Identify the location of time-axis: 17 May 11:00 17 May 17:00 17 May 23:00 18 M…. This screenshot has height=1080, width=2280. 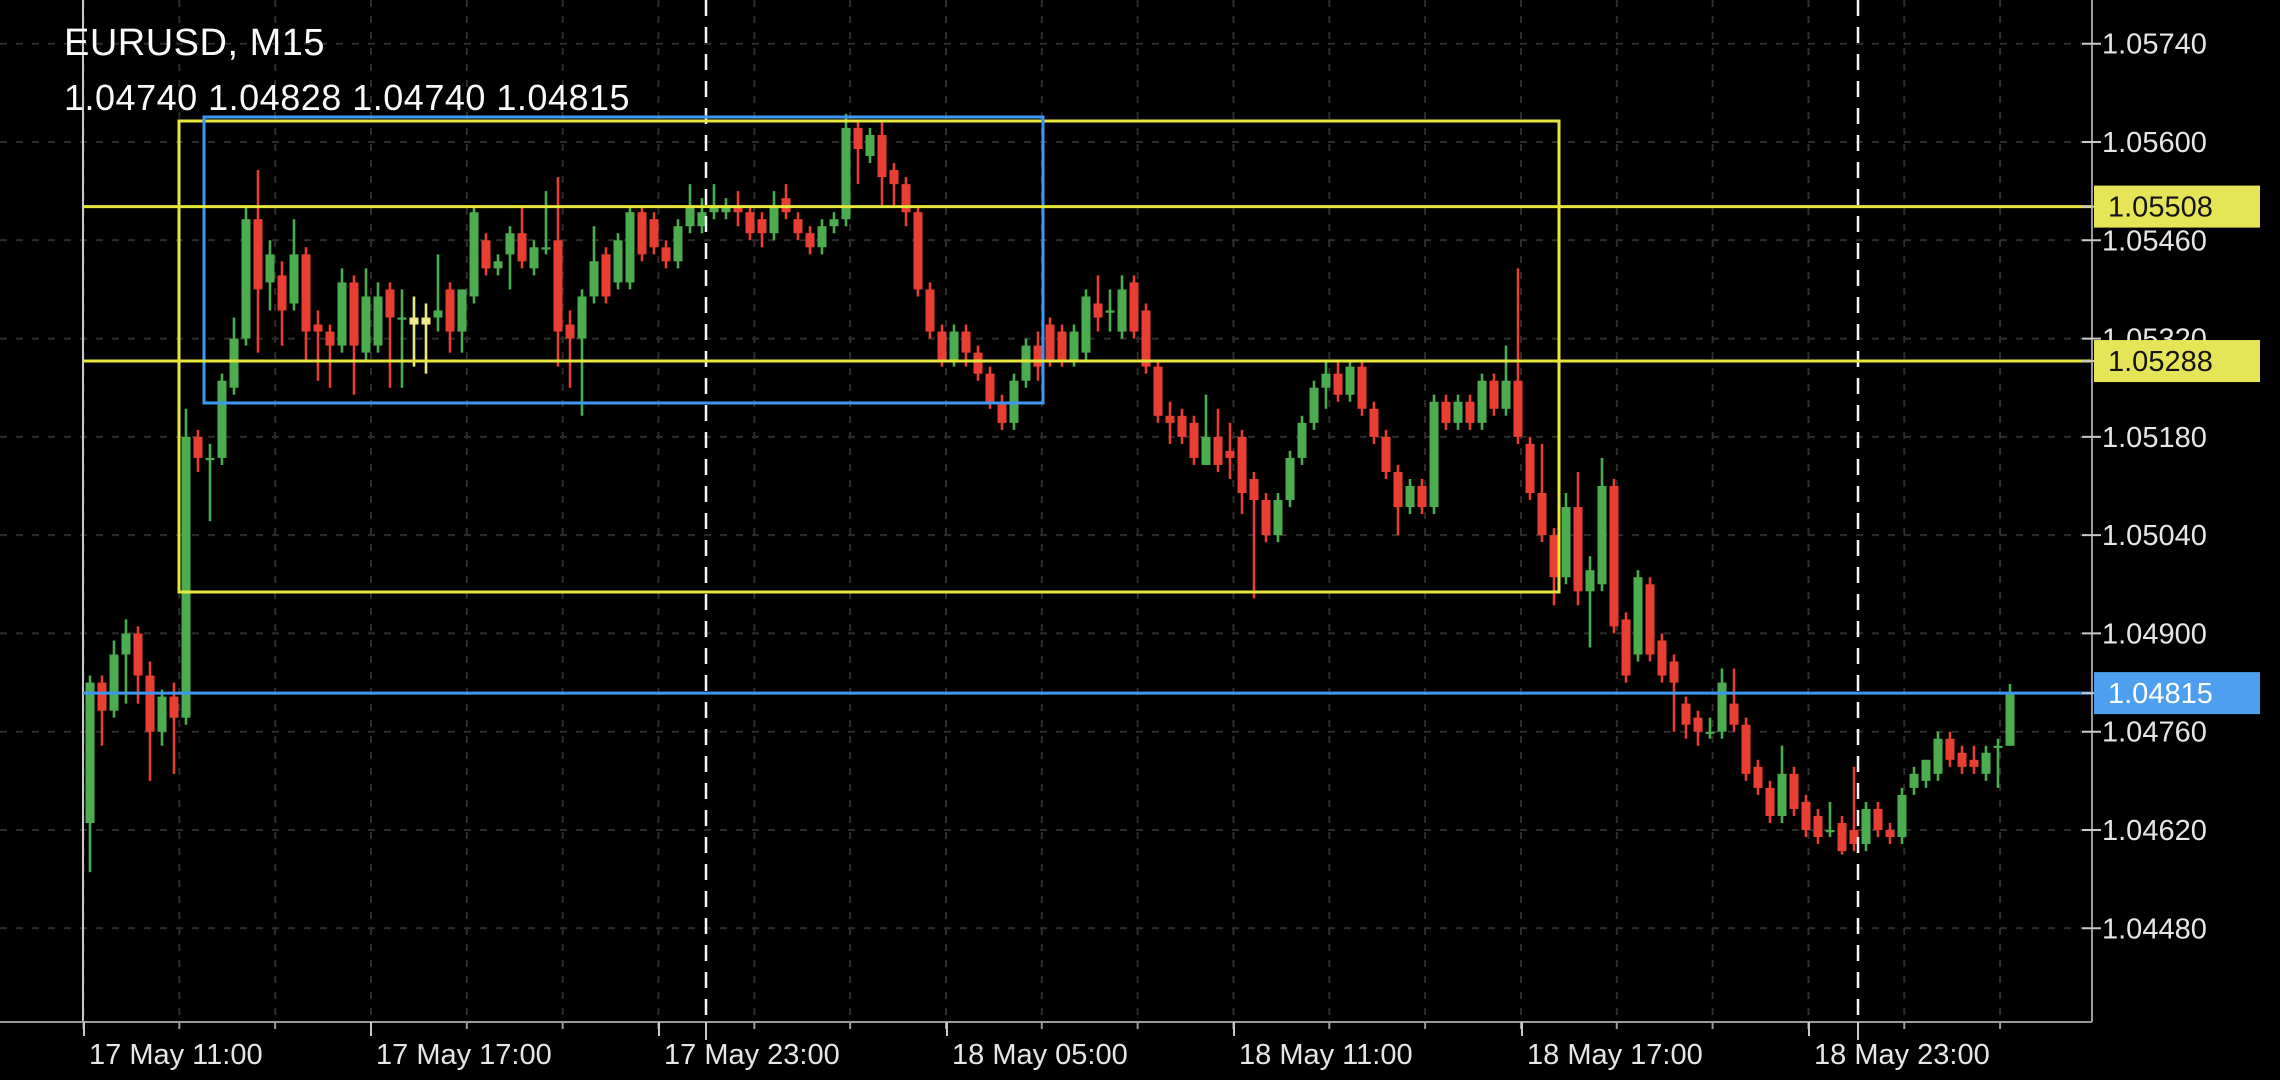
(1042, 1046).